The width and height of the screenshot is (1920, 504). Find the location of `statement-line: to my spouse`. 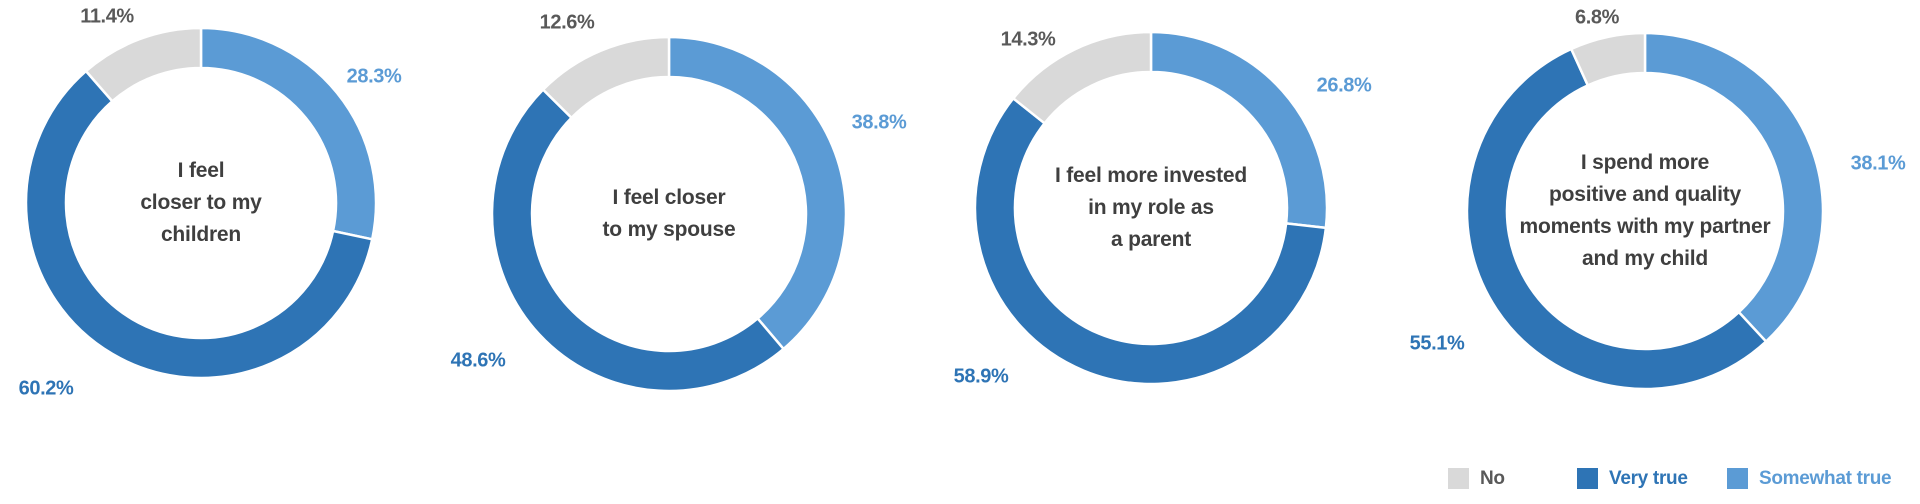

statement-line: to my spouse is located at coordinates (669, 229).